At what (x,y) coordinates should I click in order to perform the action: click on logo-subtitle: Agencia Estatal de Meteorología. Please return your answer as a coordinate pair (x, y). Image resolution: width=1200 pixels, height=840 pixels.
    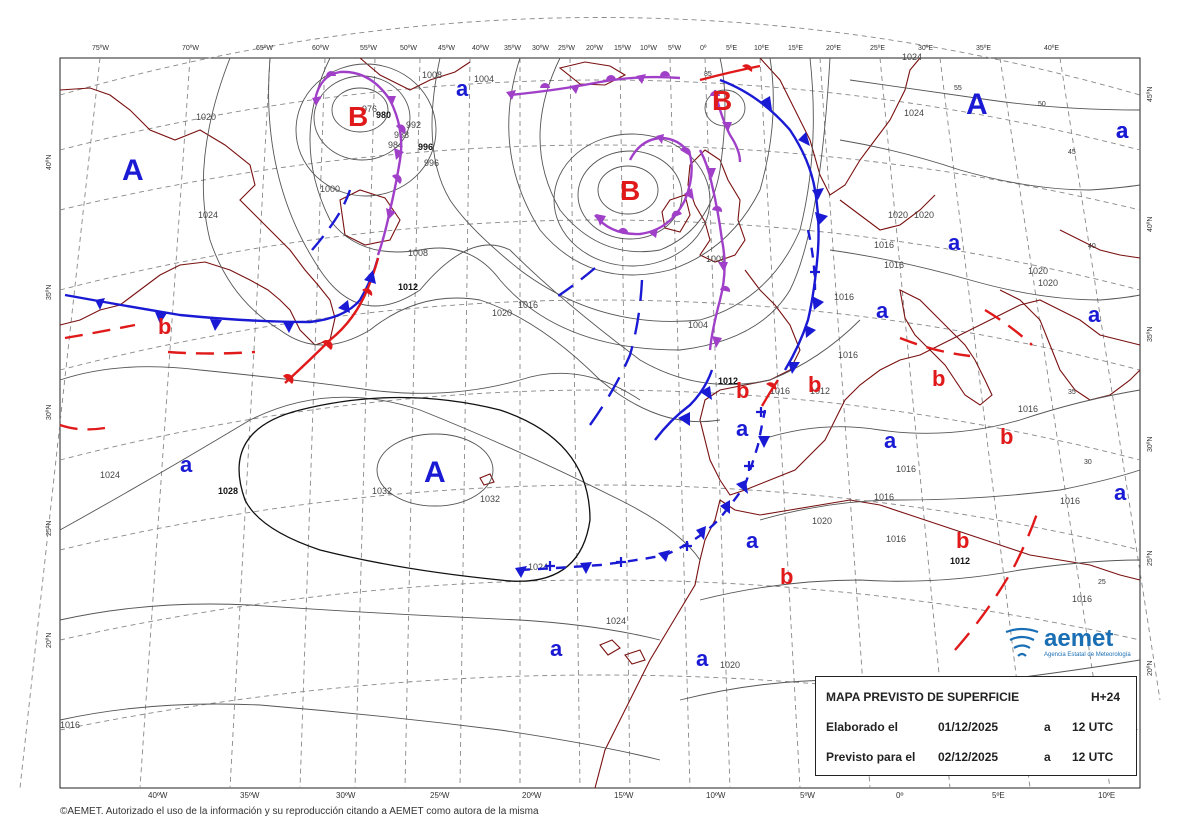
    Looking at the image, I should click on (1087, 655).